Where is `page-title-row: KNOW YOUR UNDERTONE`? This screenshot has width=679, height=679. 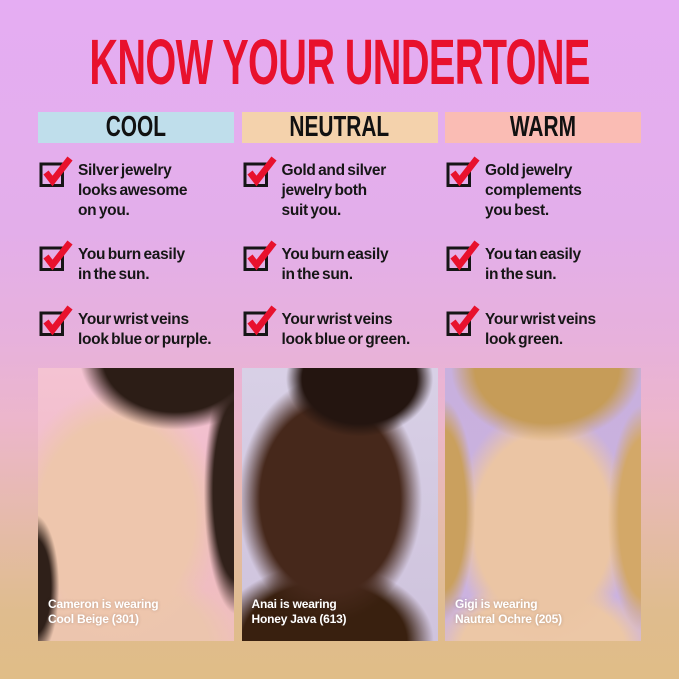 page-title-row: KNOW YOUR UNDERTONE is located at coordinates (339, 62).